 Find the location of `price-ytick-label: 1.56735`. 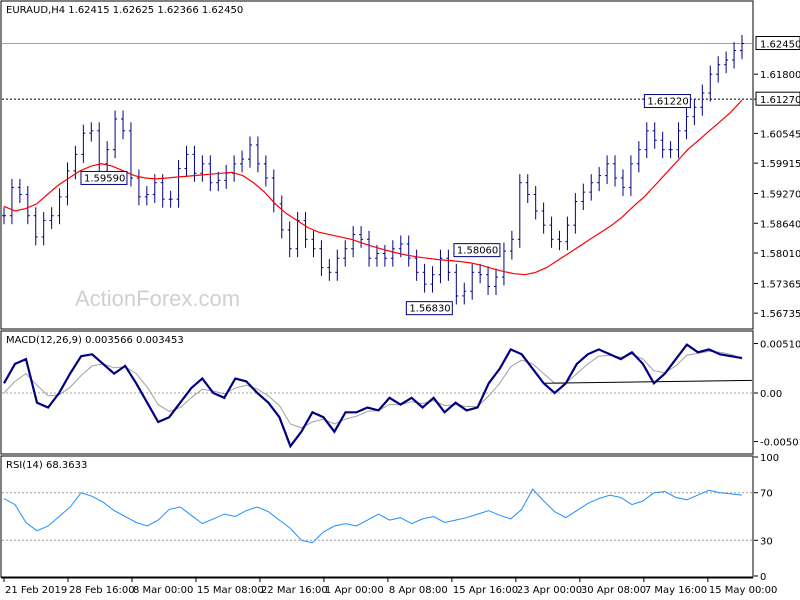

price-ytick-label: 1.56735 is located at coordinates (780, 314).